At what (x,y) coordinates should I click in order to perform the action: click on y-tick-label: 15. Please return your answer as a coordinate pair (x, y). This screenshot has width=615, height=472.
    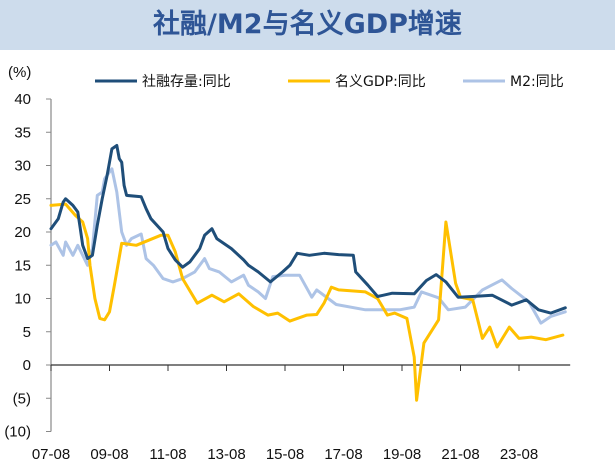
    Looking at the image, I should click on (22, 265).